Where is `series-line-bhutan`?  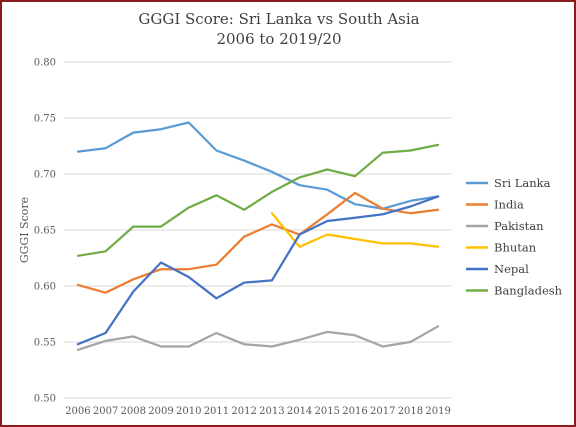
series-line-bhutan is located at coordinates (355, 230).